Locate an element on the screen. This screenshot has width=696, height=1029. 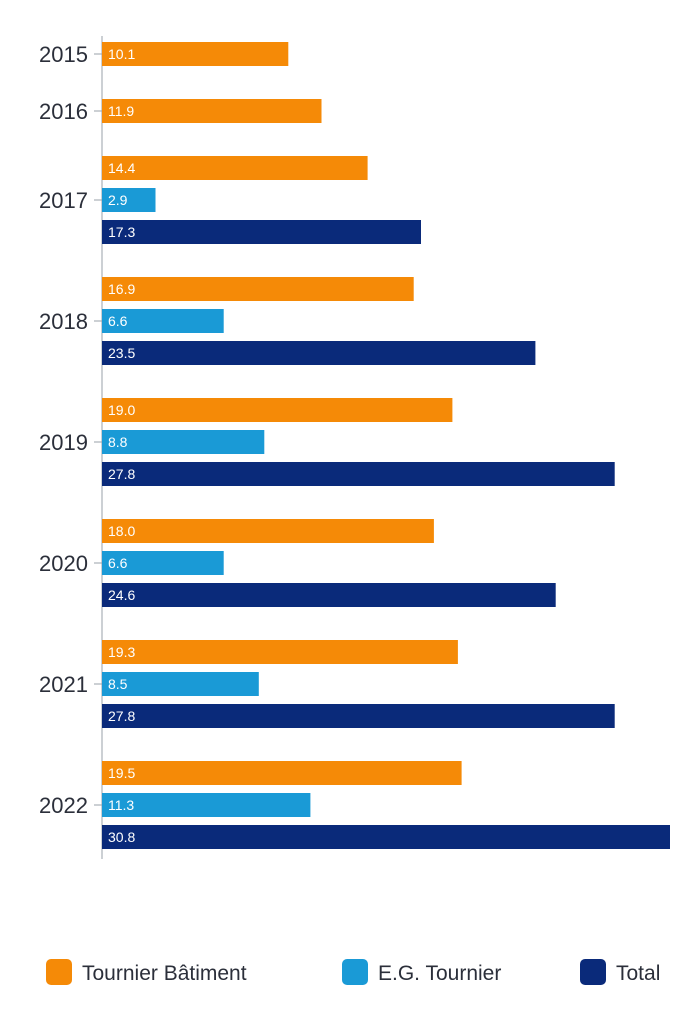
bar-value-label: 18.0 is located at coordinates (121, 531).